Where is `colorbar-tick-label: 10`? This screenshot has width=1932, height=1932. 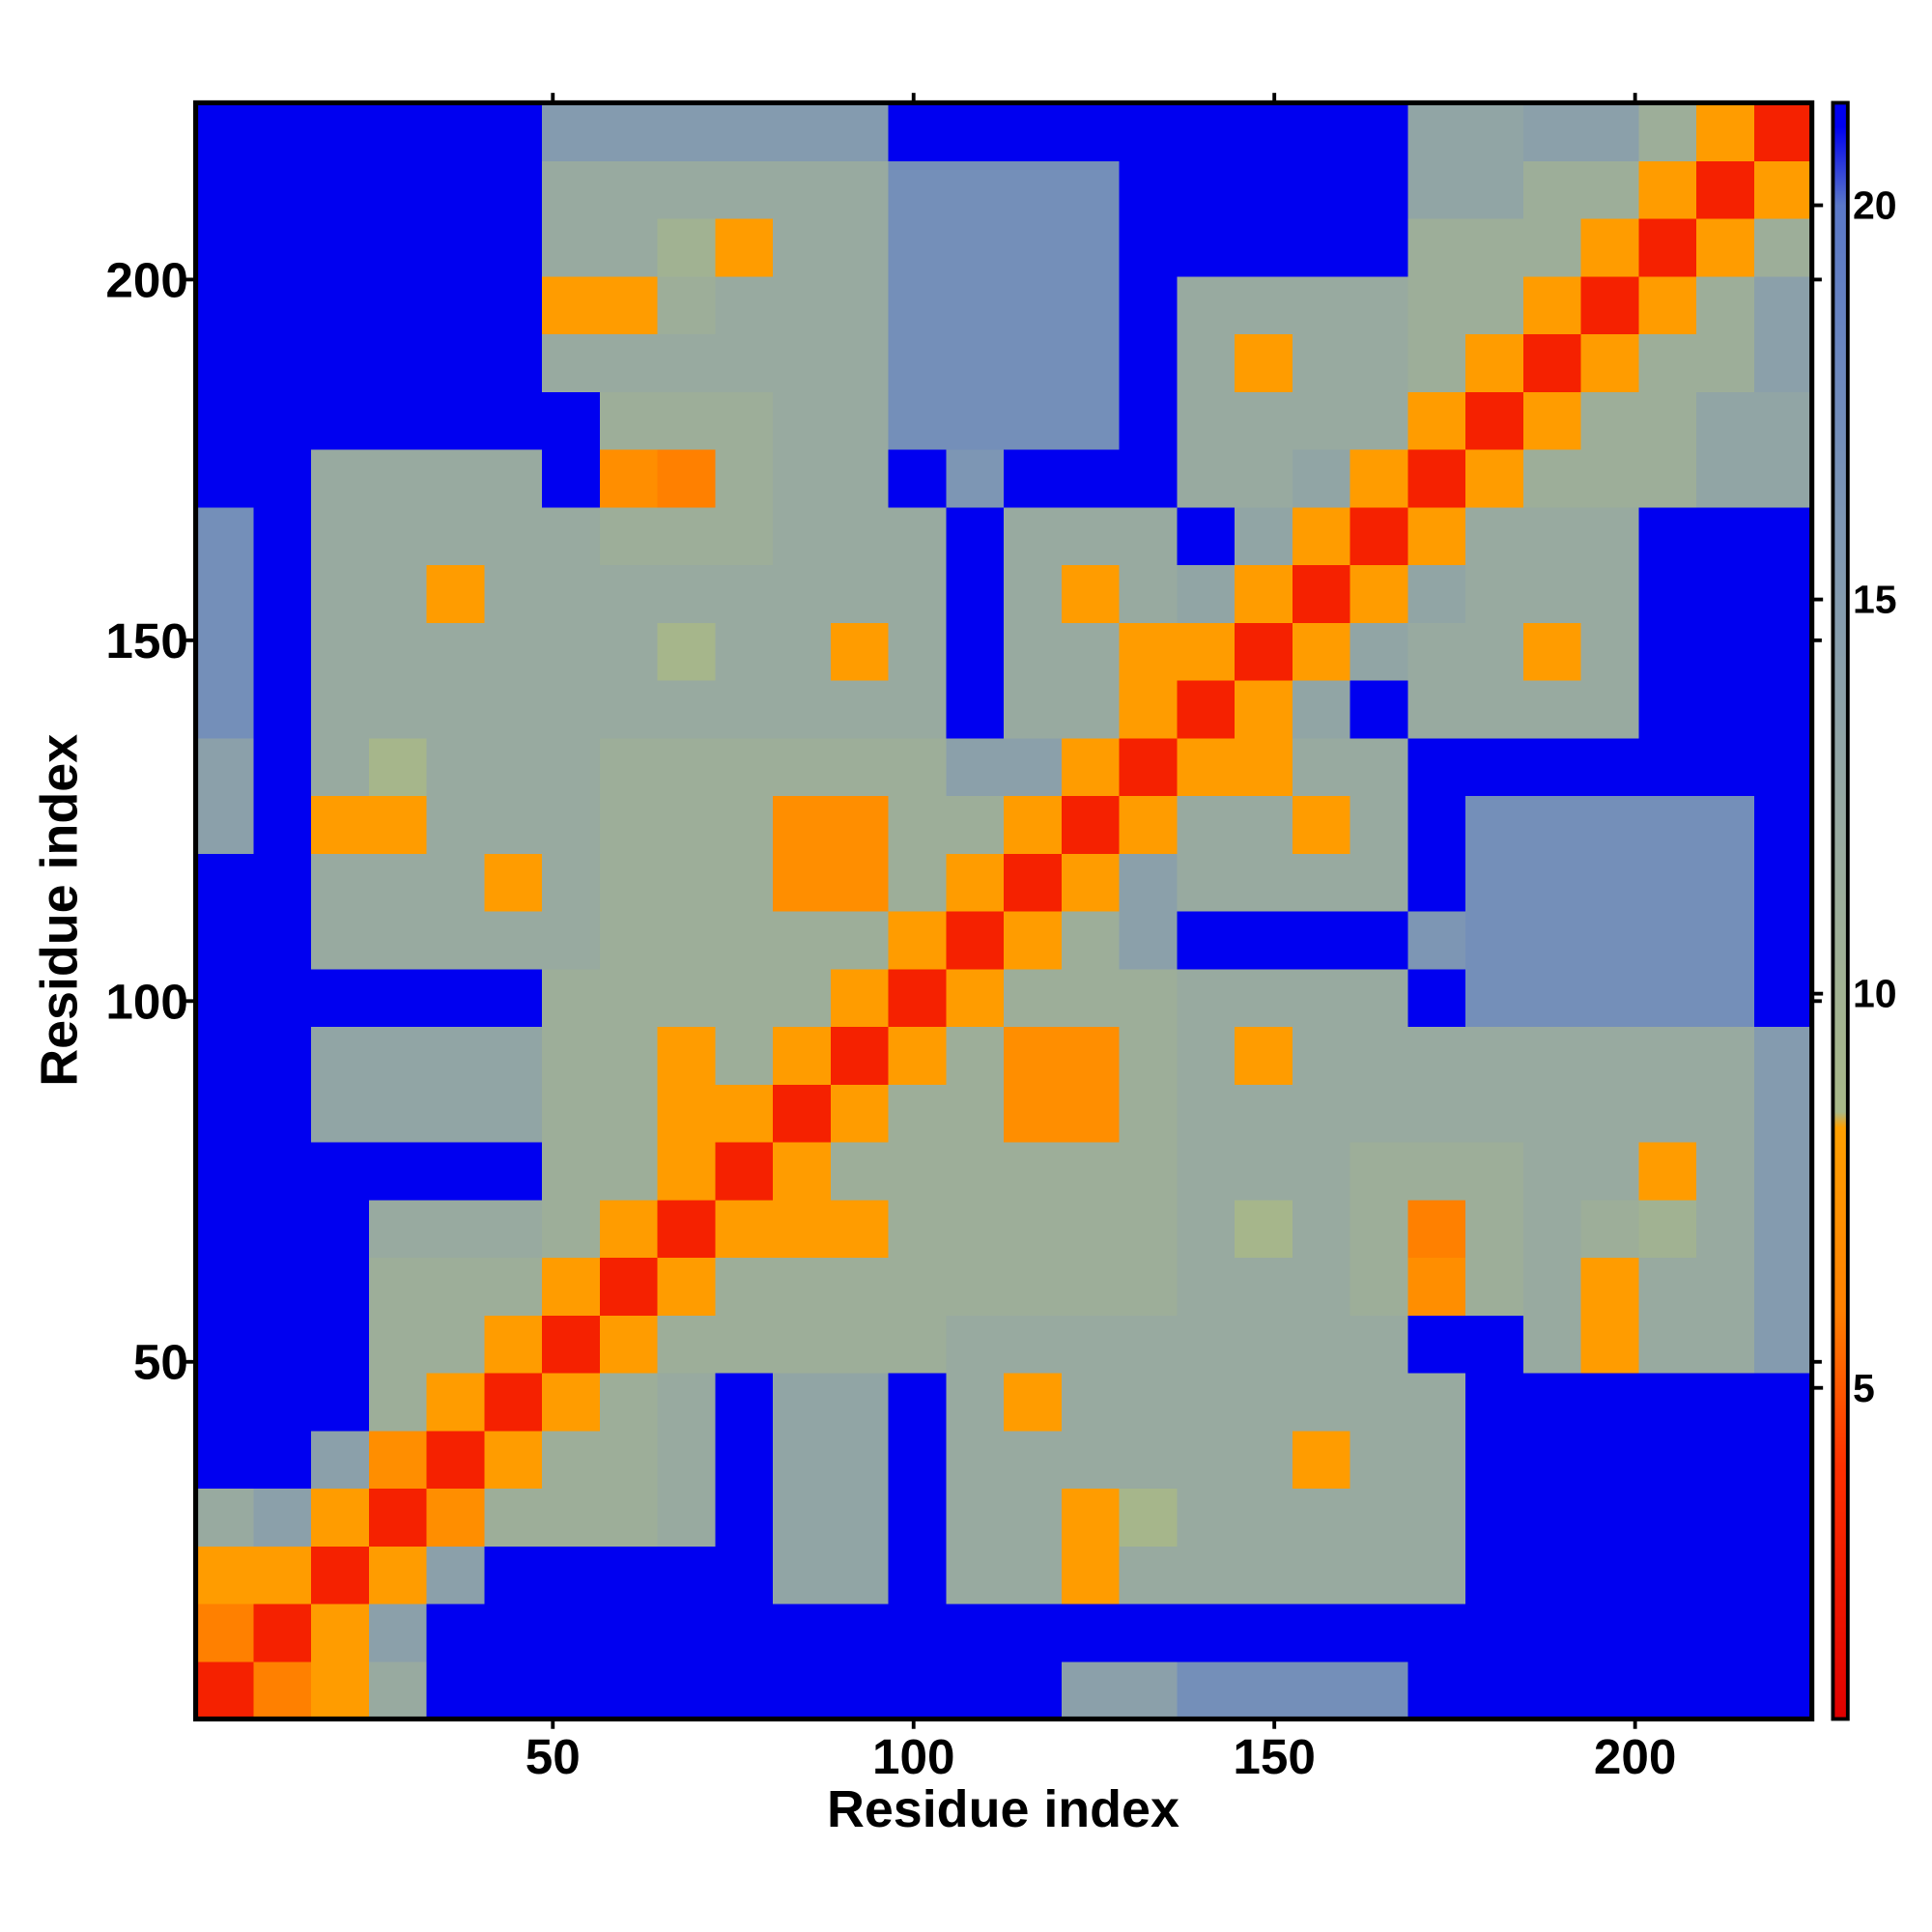 colorbar-tick-label: 10 is located at coordinates (1875, 994).